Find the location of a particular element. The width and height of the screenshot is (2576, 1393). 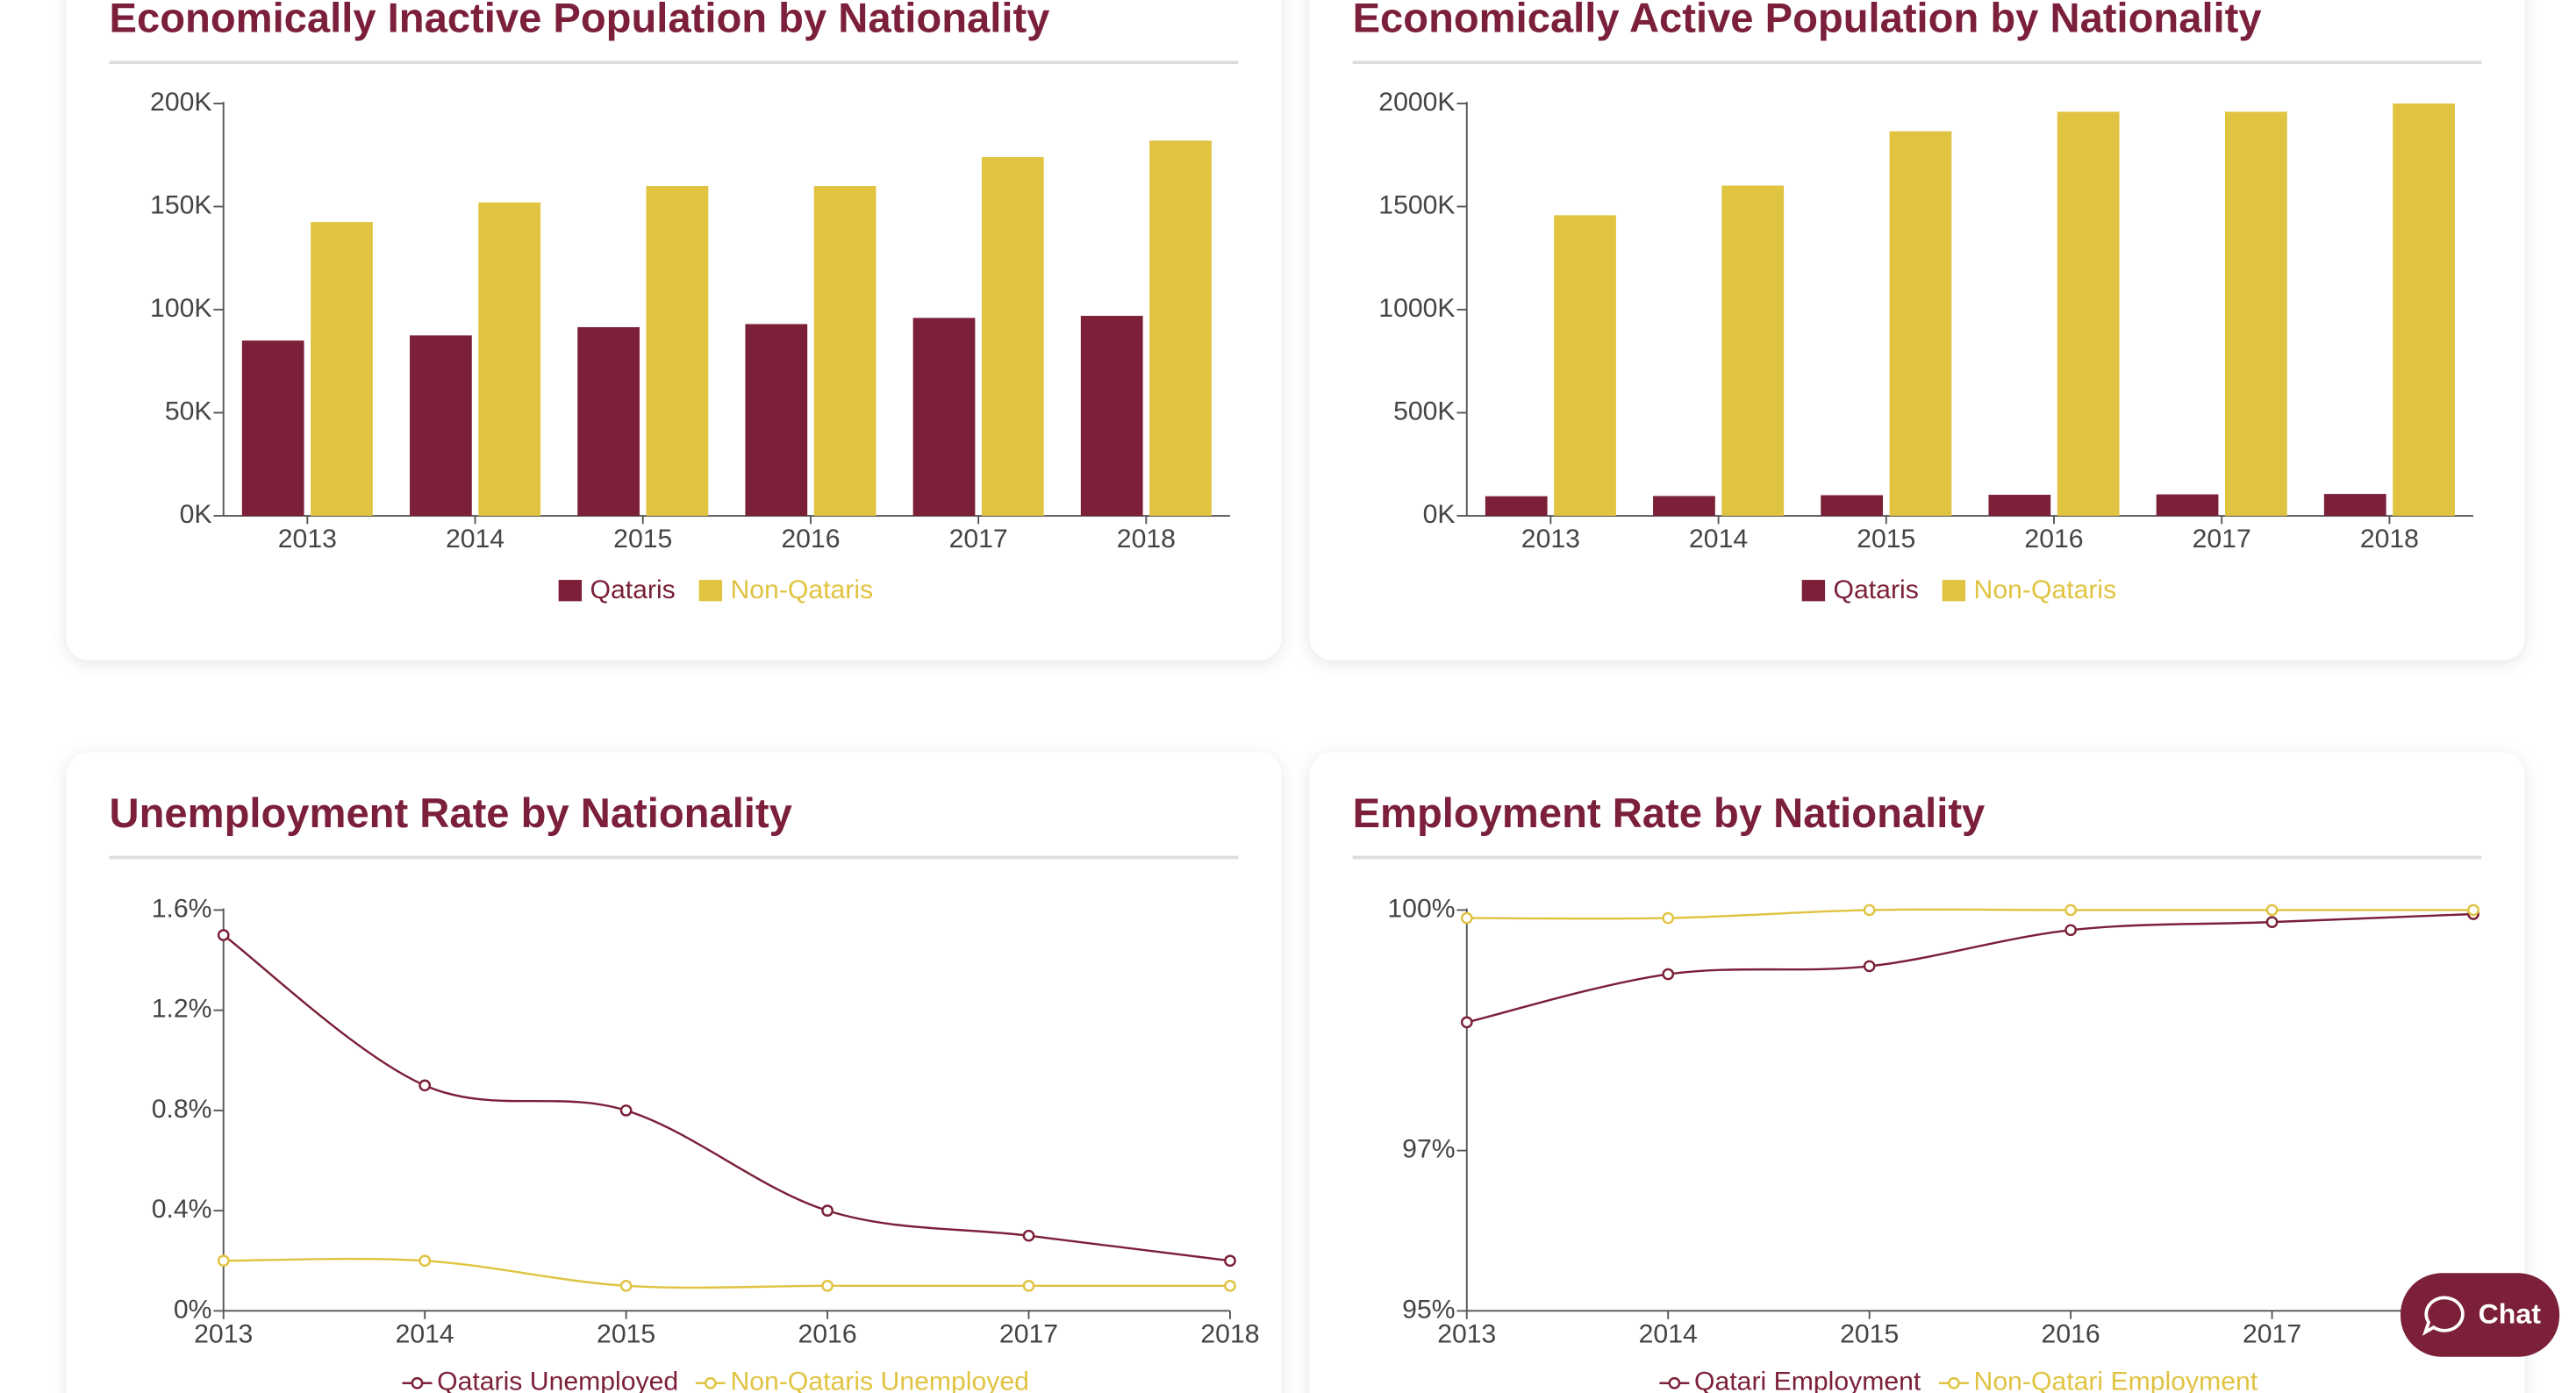

chart-title: Employment Rate by Nationality is located at coordinates (1669, 812).